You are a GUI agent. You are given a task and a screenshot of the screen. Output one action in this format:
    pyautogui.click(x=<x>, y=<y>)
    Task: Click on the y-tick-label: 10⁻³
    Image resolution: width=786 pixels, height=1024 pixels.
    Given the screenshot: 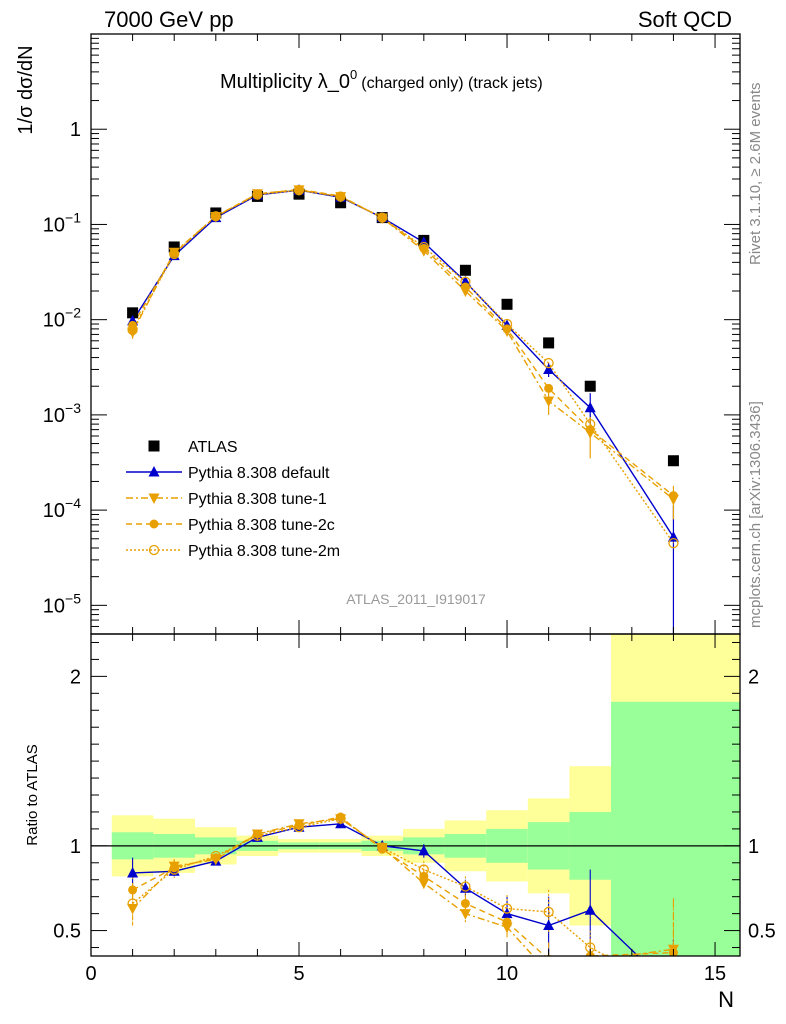 What is the action you would take?
    pyautogui.click(x=62, y=413)
    